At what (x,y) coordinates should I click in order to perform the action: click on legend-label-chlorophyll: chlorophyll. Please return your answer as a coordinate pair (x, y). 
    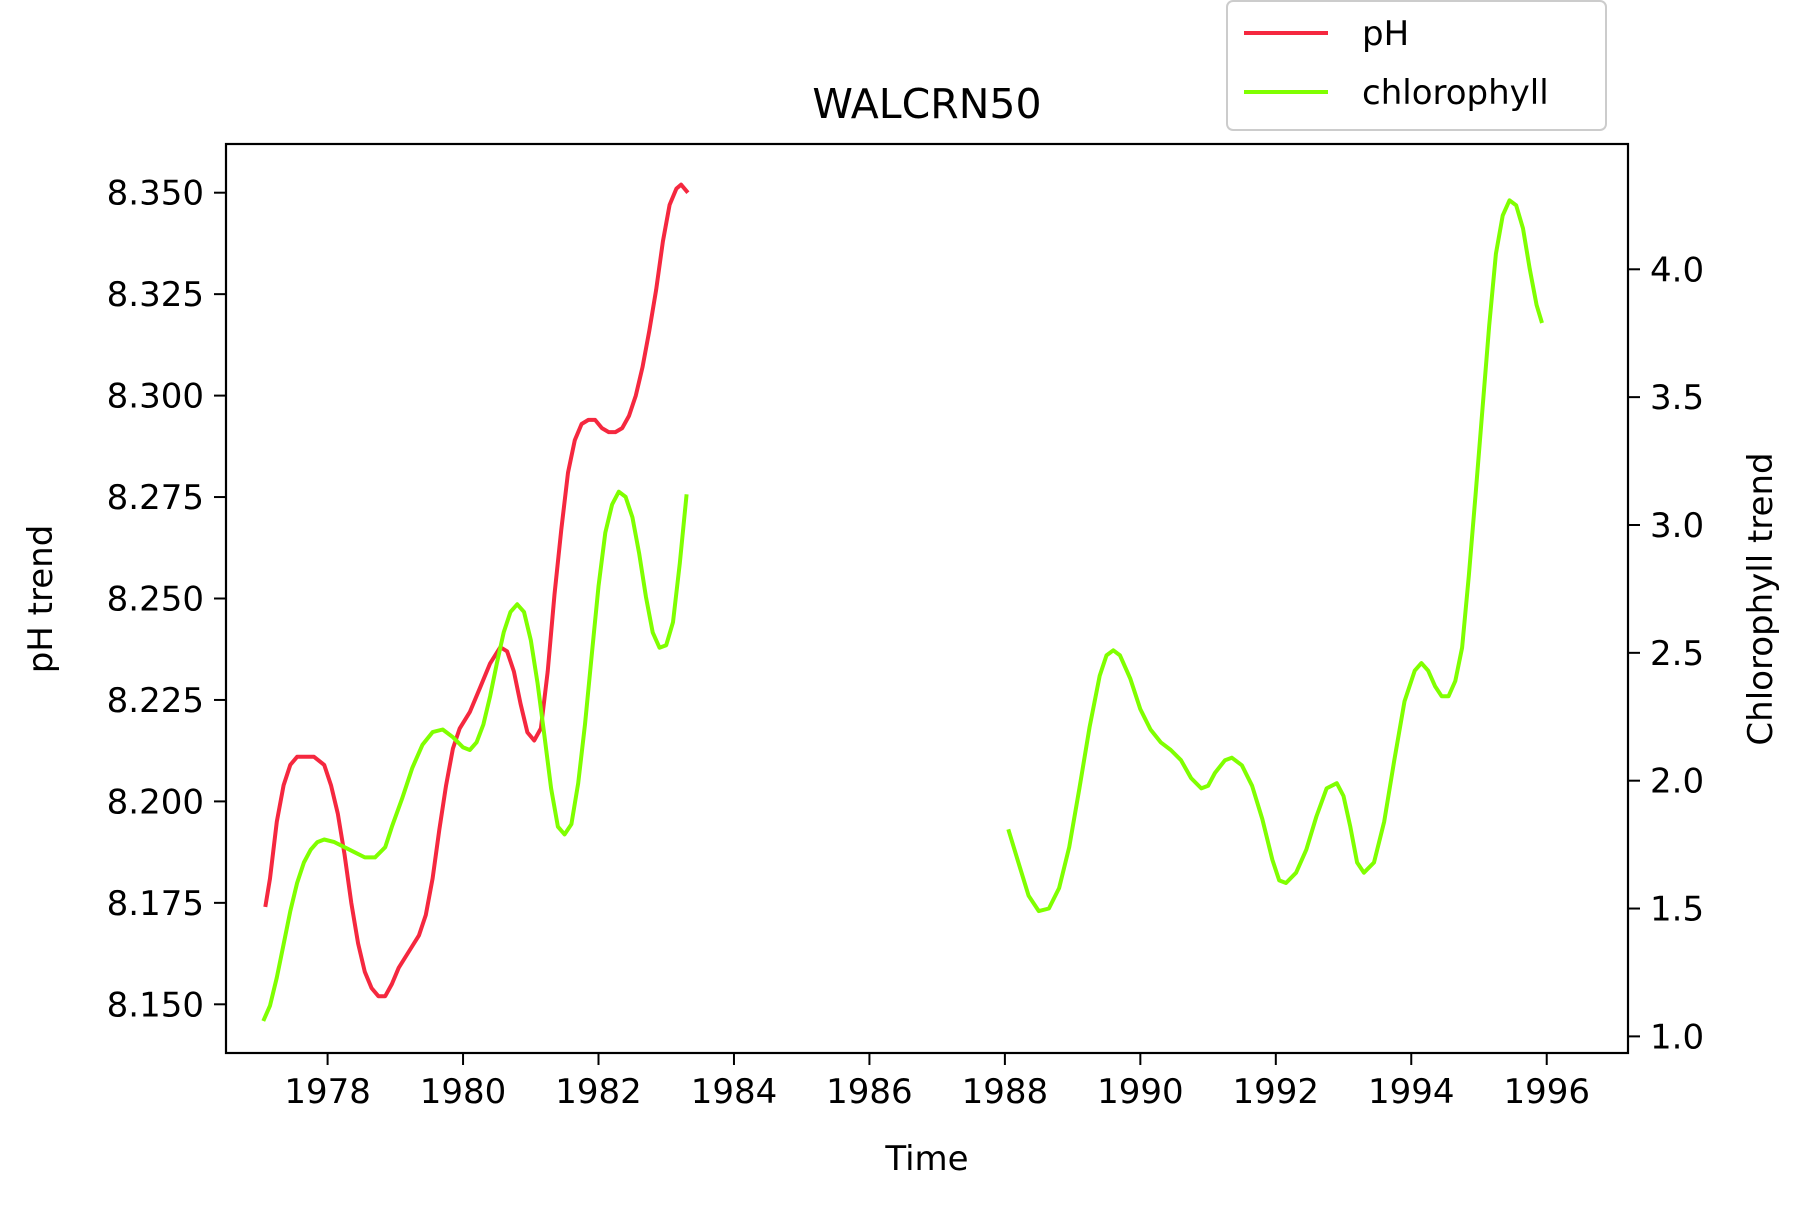
    Looking at the image, I should click on (1455, 93).